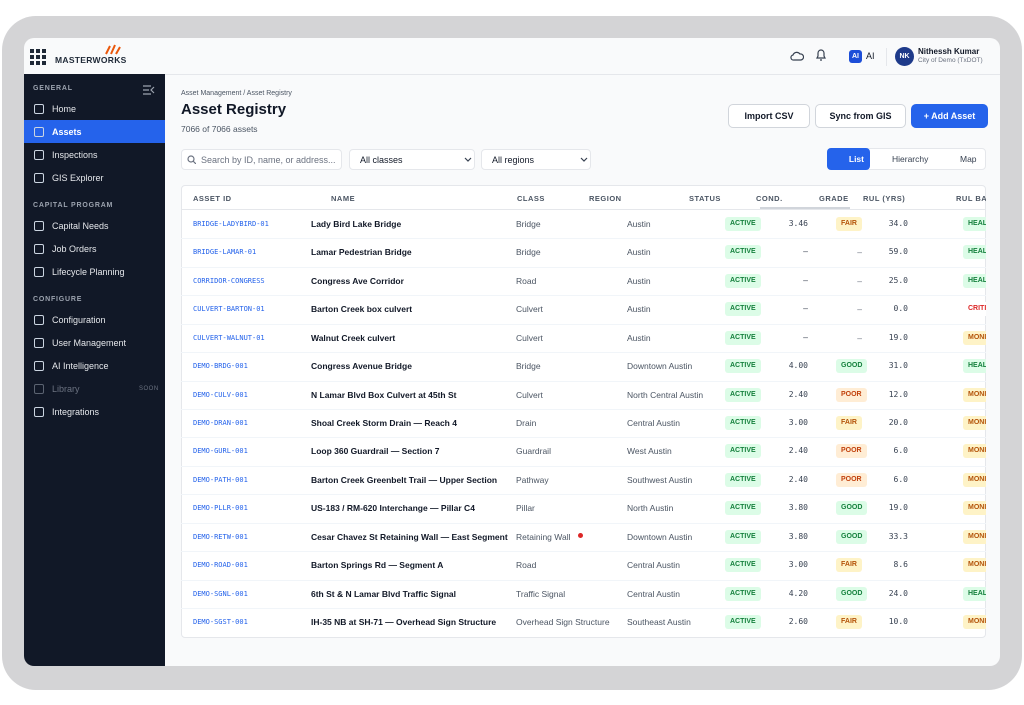 The width and height of the screenshot is (1024, 705). What do you see at coordinates (75, 155) in the screenshot?
I see `nav-item: Inspections` at bounding box center [75, 155].